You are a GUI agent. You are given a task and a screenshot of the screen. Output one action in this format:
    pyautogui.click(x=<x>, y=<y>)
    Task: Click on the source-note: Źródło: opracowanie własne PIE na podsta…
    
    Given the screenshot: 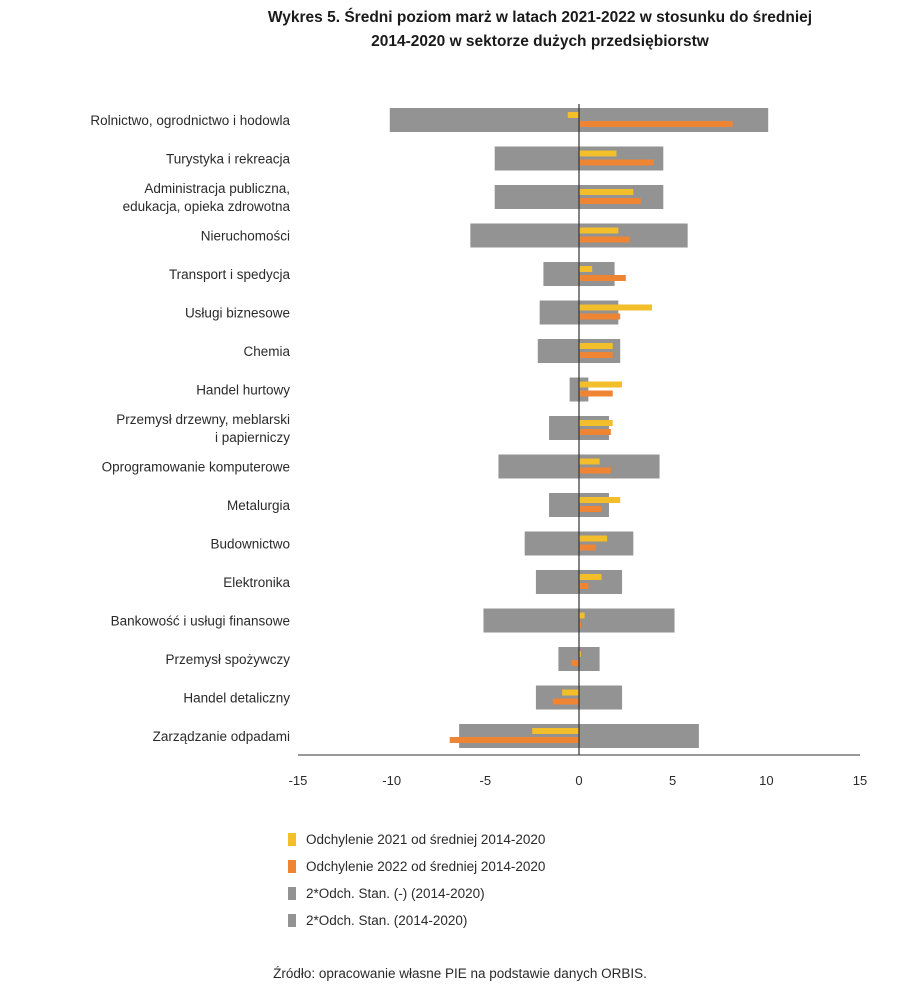 What is the action you would take?
    pyautogui.click(x=460, y=973)
    